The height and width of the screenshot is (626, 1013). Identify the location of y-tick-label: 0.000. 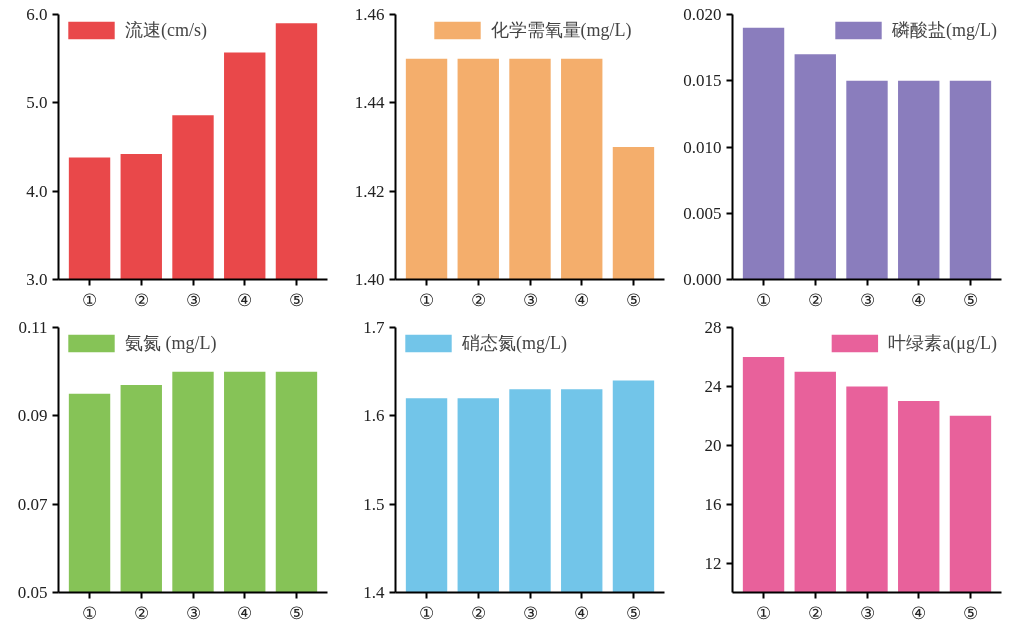
(702, 279).